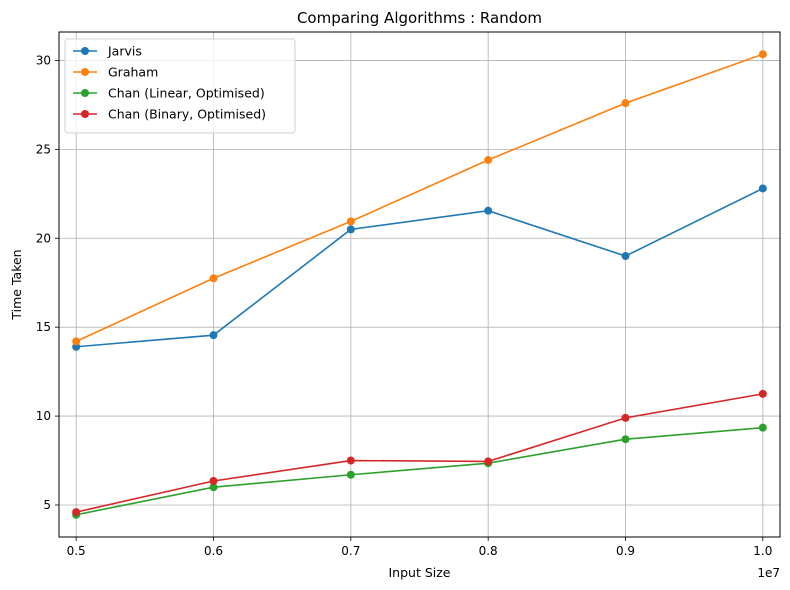 Image resolution: width=790 pixels, height=590 pixels. I want to click on x-tick-label: 0.7, so click(350, 551).